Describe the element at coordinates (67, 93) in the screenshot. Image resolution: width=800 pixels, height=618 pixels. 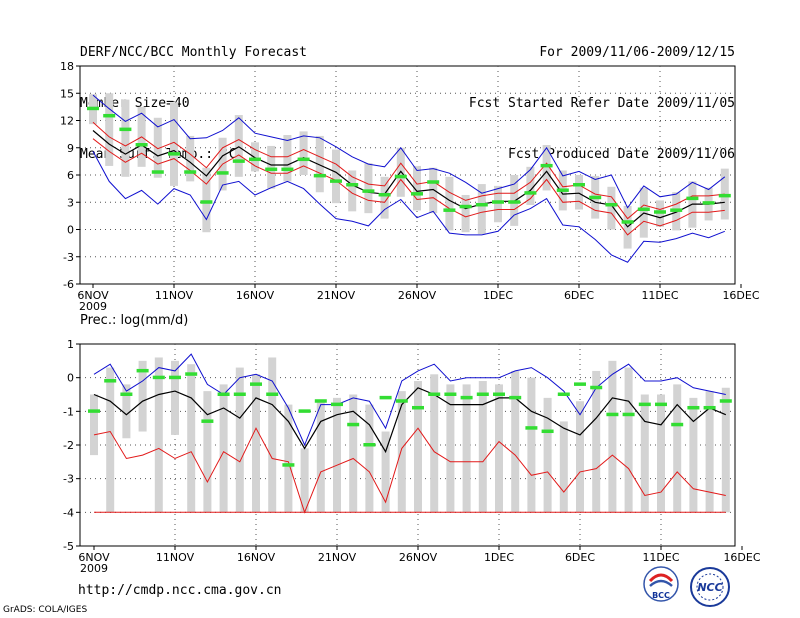
I see `y-tick-label: 15` at that location.